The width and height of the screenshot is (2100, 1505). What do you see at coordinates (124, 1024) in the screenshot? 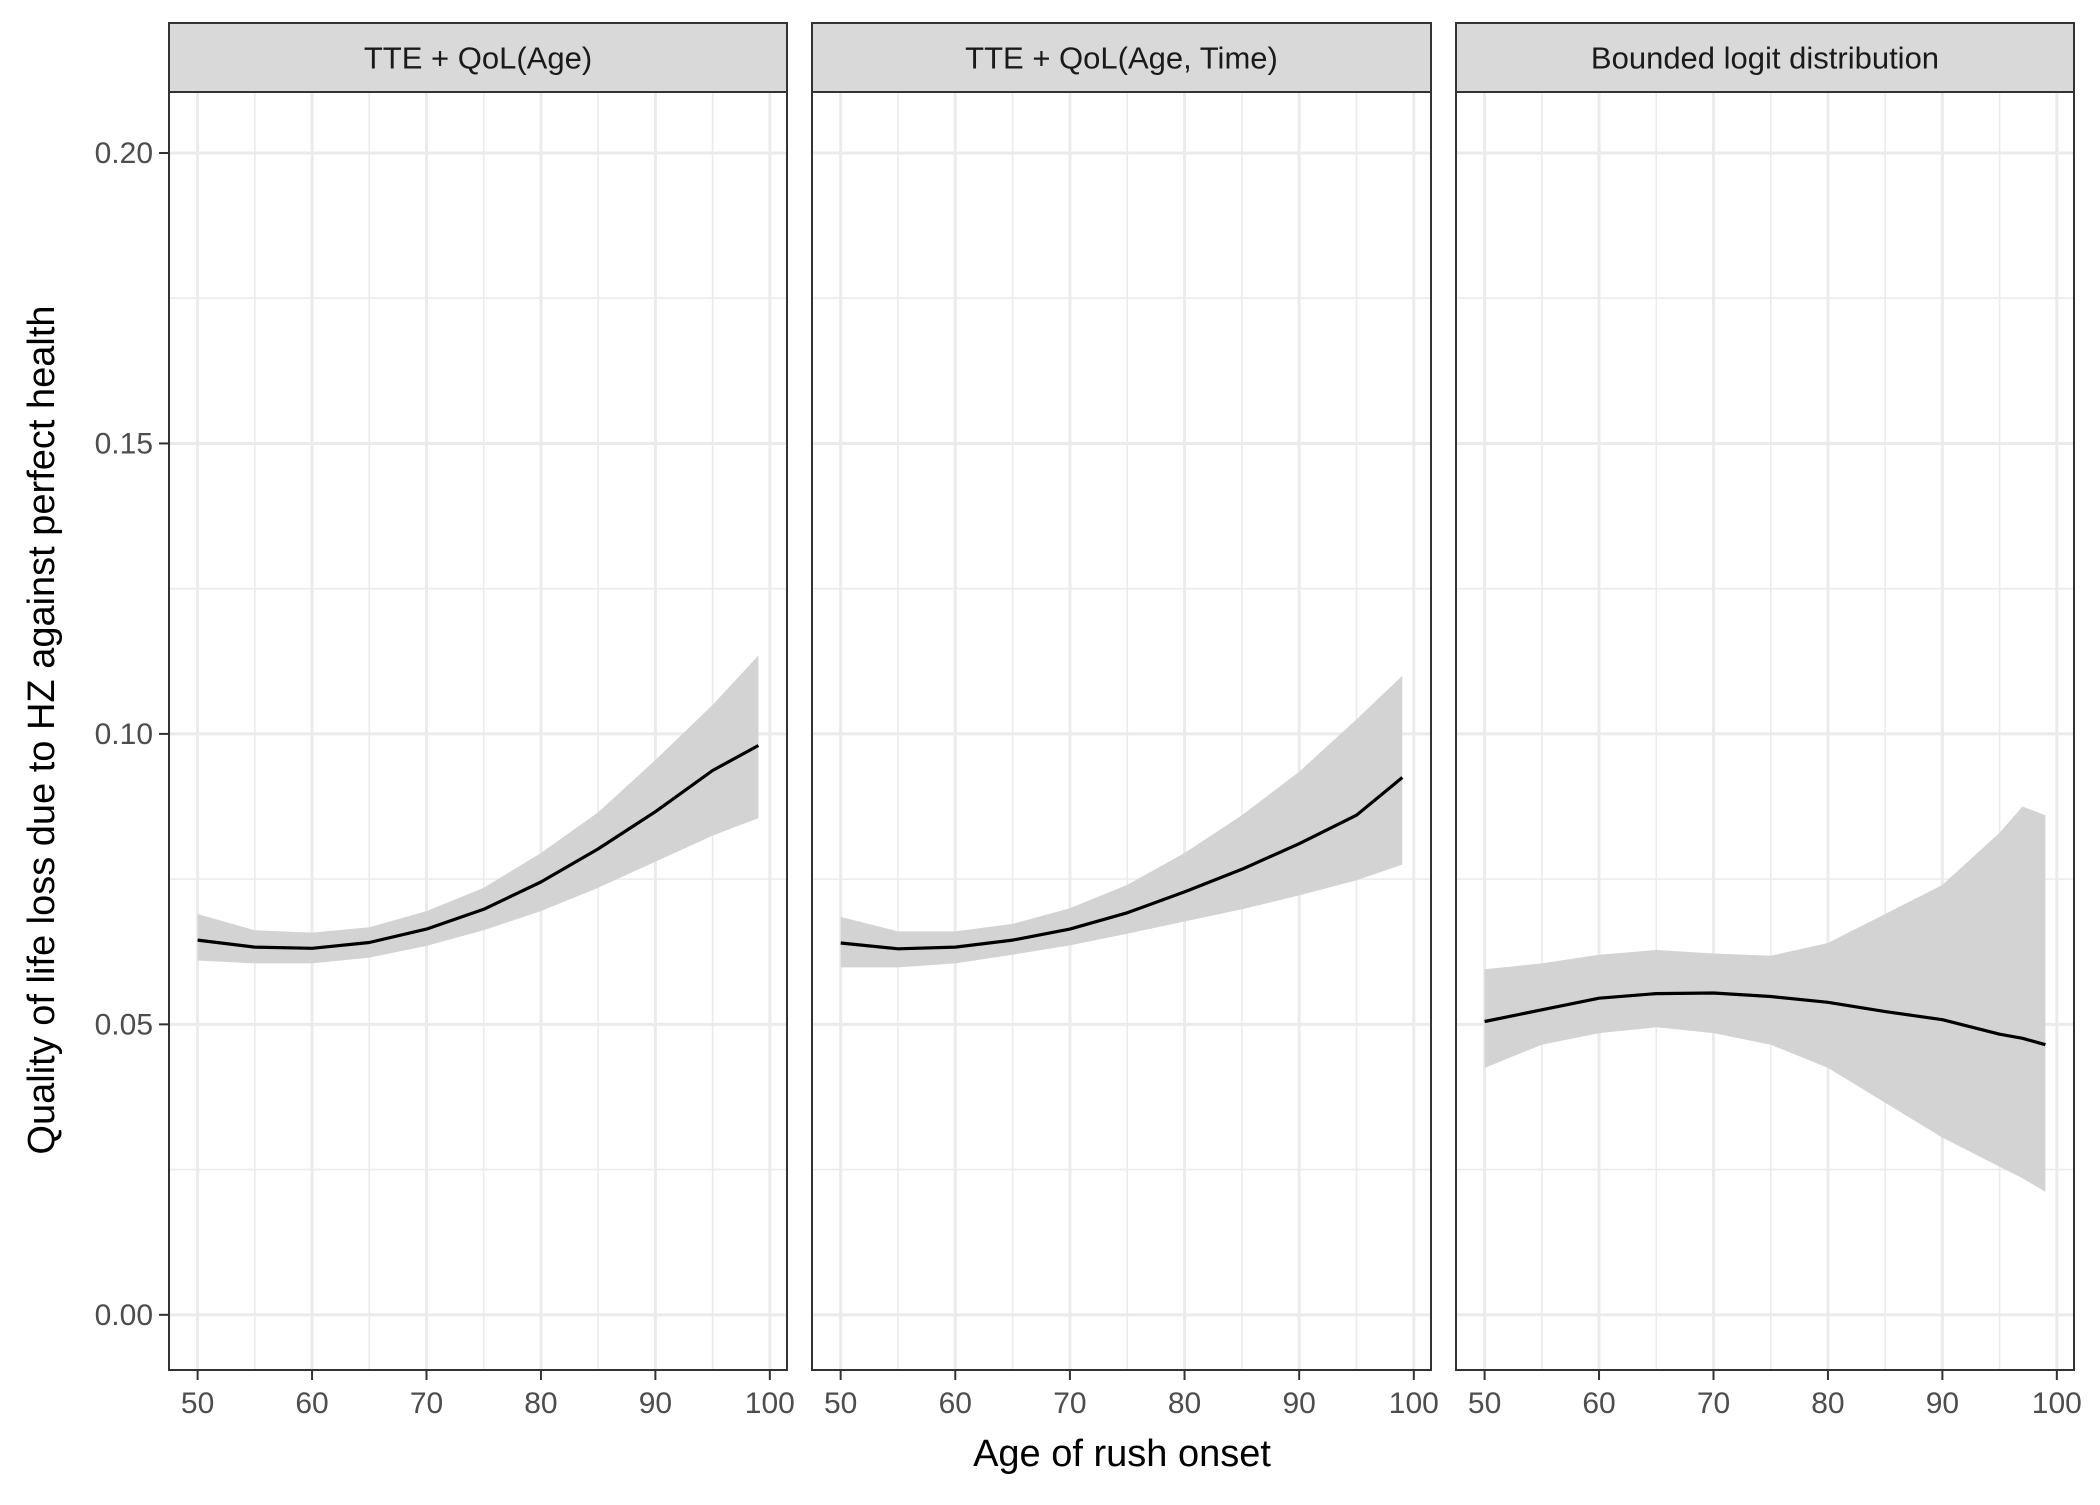
I see `y-tick-label: 0.05` at bounding box center [124, 1024].